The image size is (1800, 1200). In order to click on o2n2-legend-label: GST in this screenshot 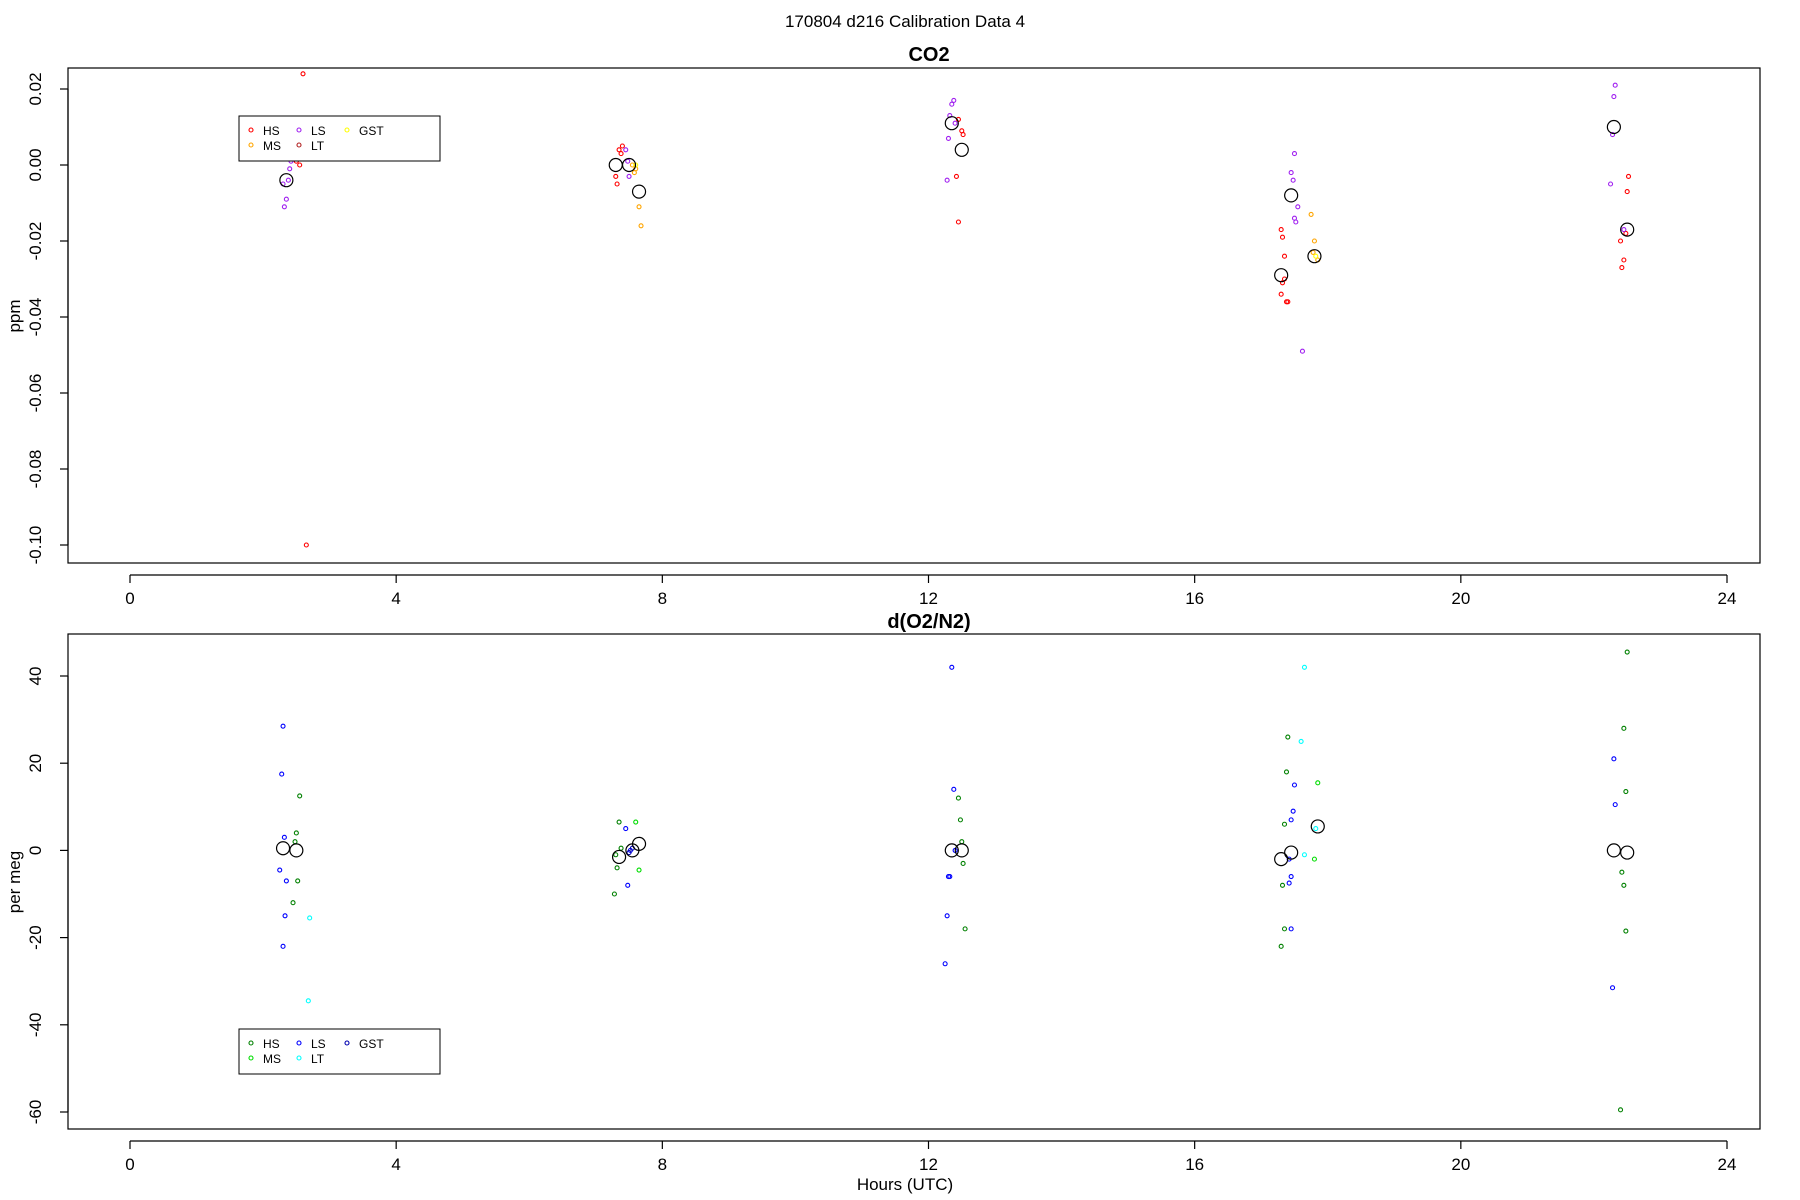, I will do `click(371, 1044)`.